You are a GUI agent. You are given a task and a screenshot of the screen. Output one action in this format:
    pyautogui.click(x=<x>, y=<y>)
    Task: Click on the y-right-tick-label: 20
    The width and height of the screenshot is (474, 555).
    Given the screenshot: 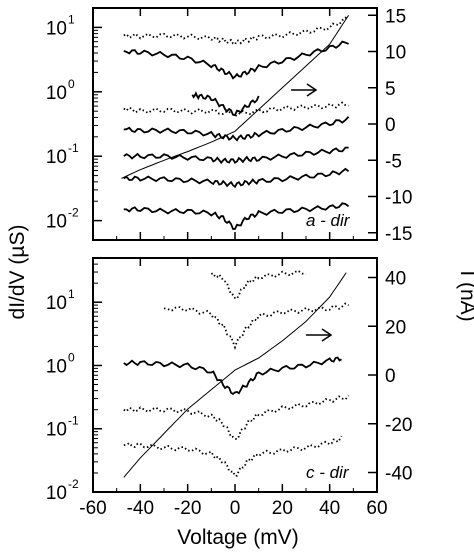 What is the action you would take?
    pyautogui.click(x=395, y=327)
    